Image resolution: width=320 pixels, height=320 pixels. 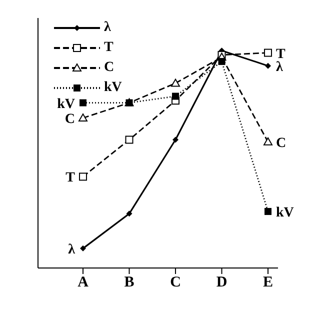 What do you see at coordinates (113, 88) in the screenshot?
I see `legend-label: kV` at bounding box center [113, 88].